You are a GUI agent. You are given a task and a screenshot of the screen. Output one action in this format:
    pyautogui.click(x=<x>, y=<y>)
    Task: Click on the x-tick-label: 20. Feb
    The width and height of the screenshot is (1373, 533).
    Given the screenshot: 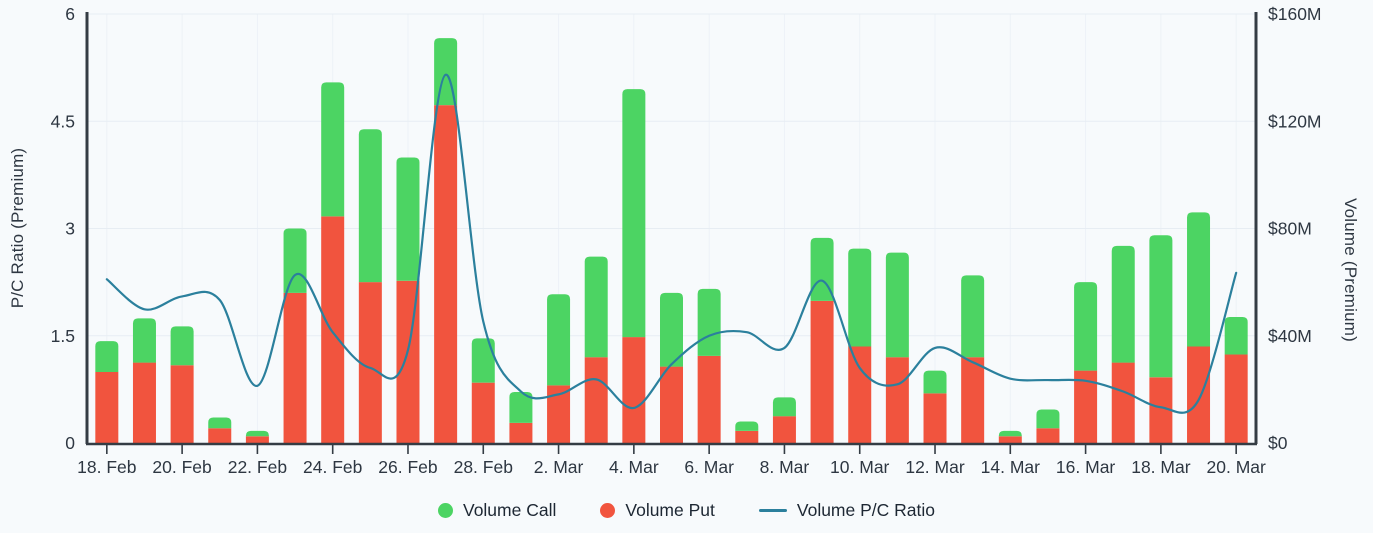 What is the action you would take?
    pyautogui.click(x=181, y=467)
    